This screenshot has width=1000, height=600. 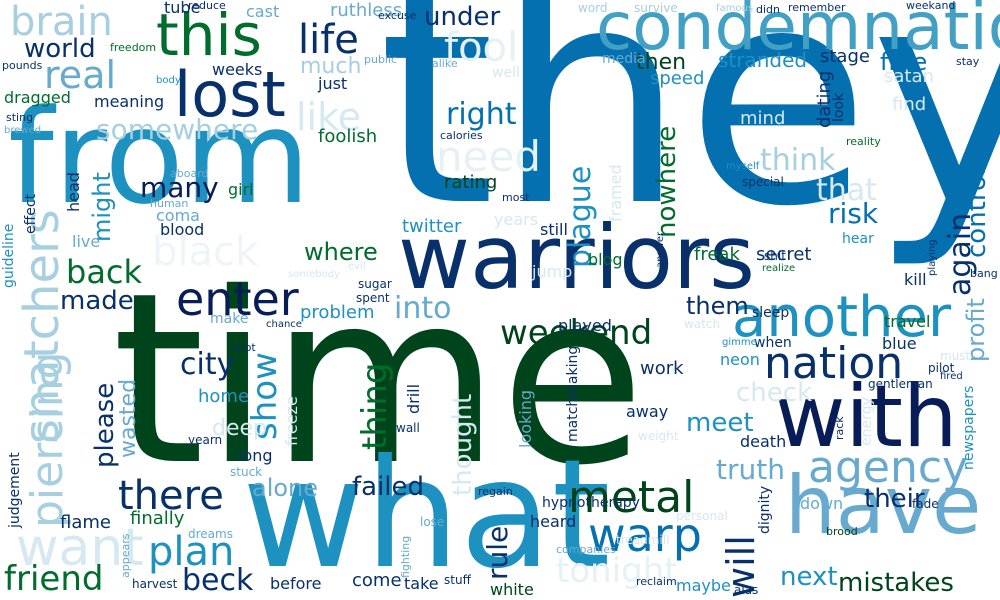 I want to click on word-blog: blog, so click(x=605, y=260).